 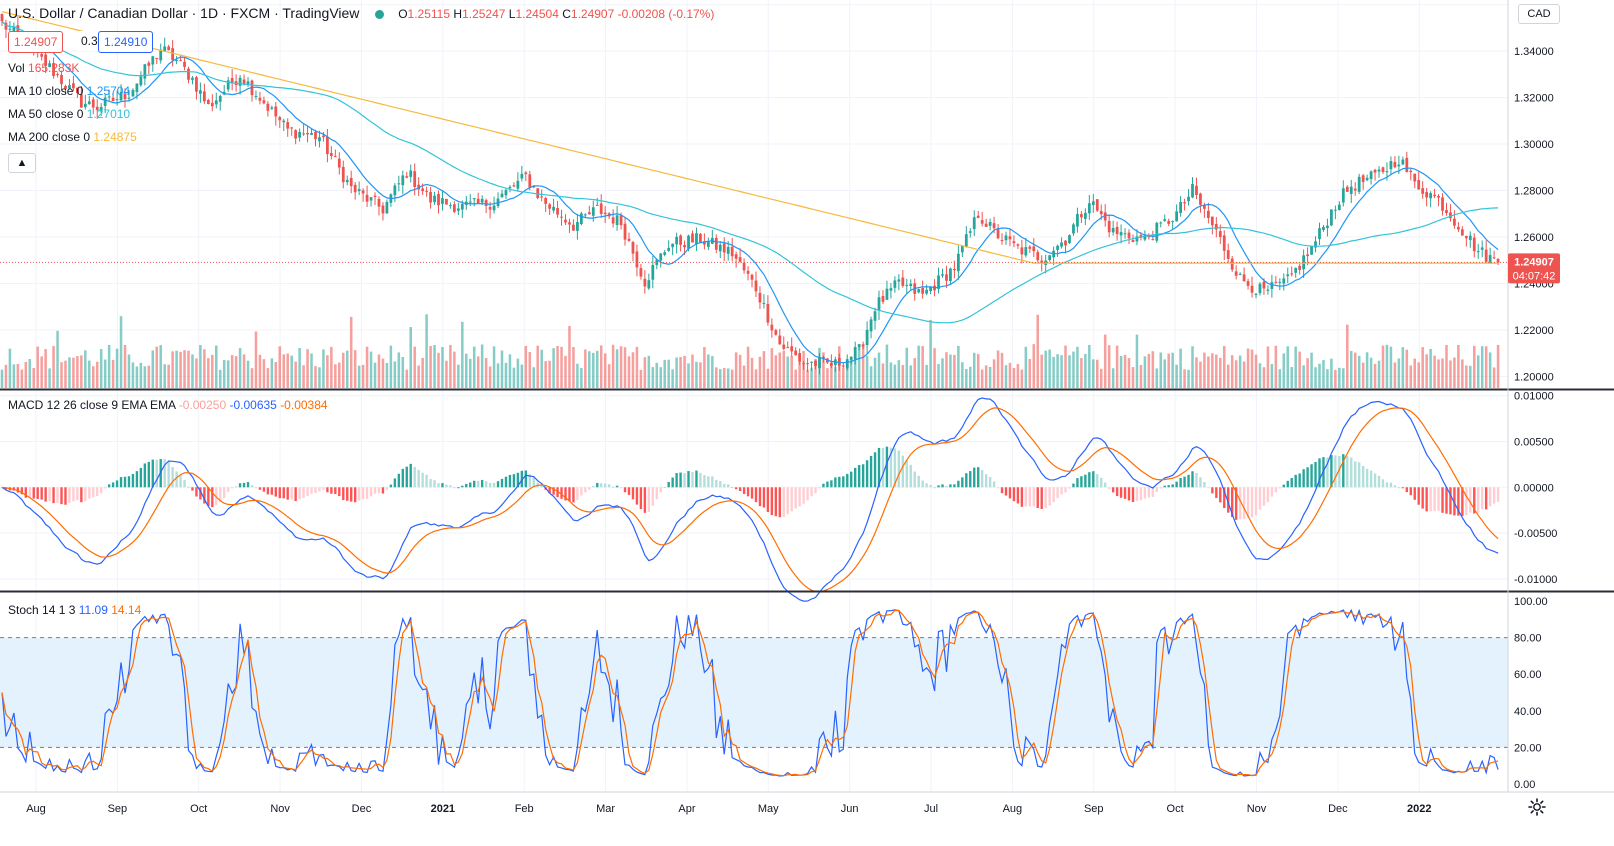 I want to click on open-value: 1.25115, so click(x=429, y=14).